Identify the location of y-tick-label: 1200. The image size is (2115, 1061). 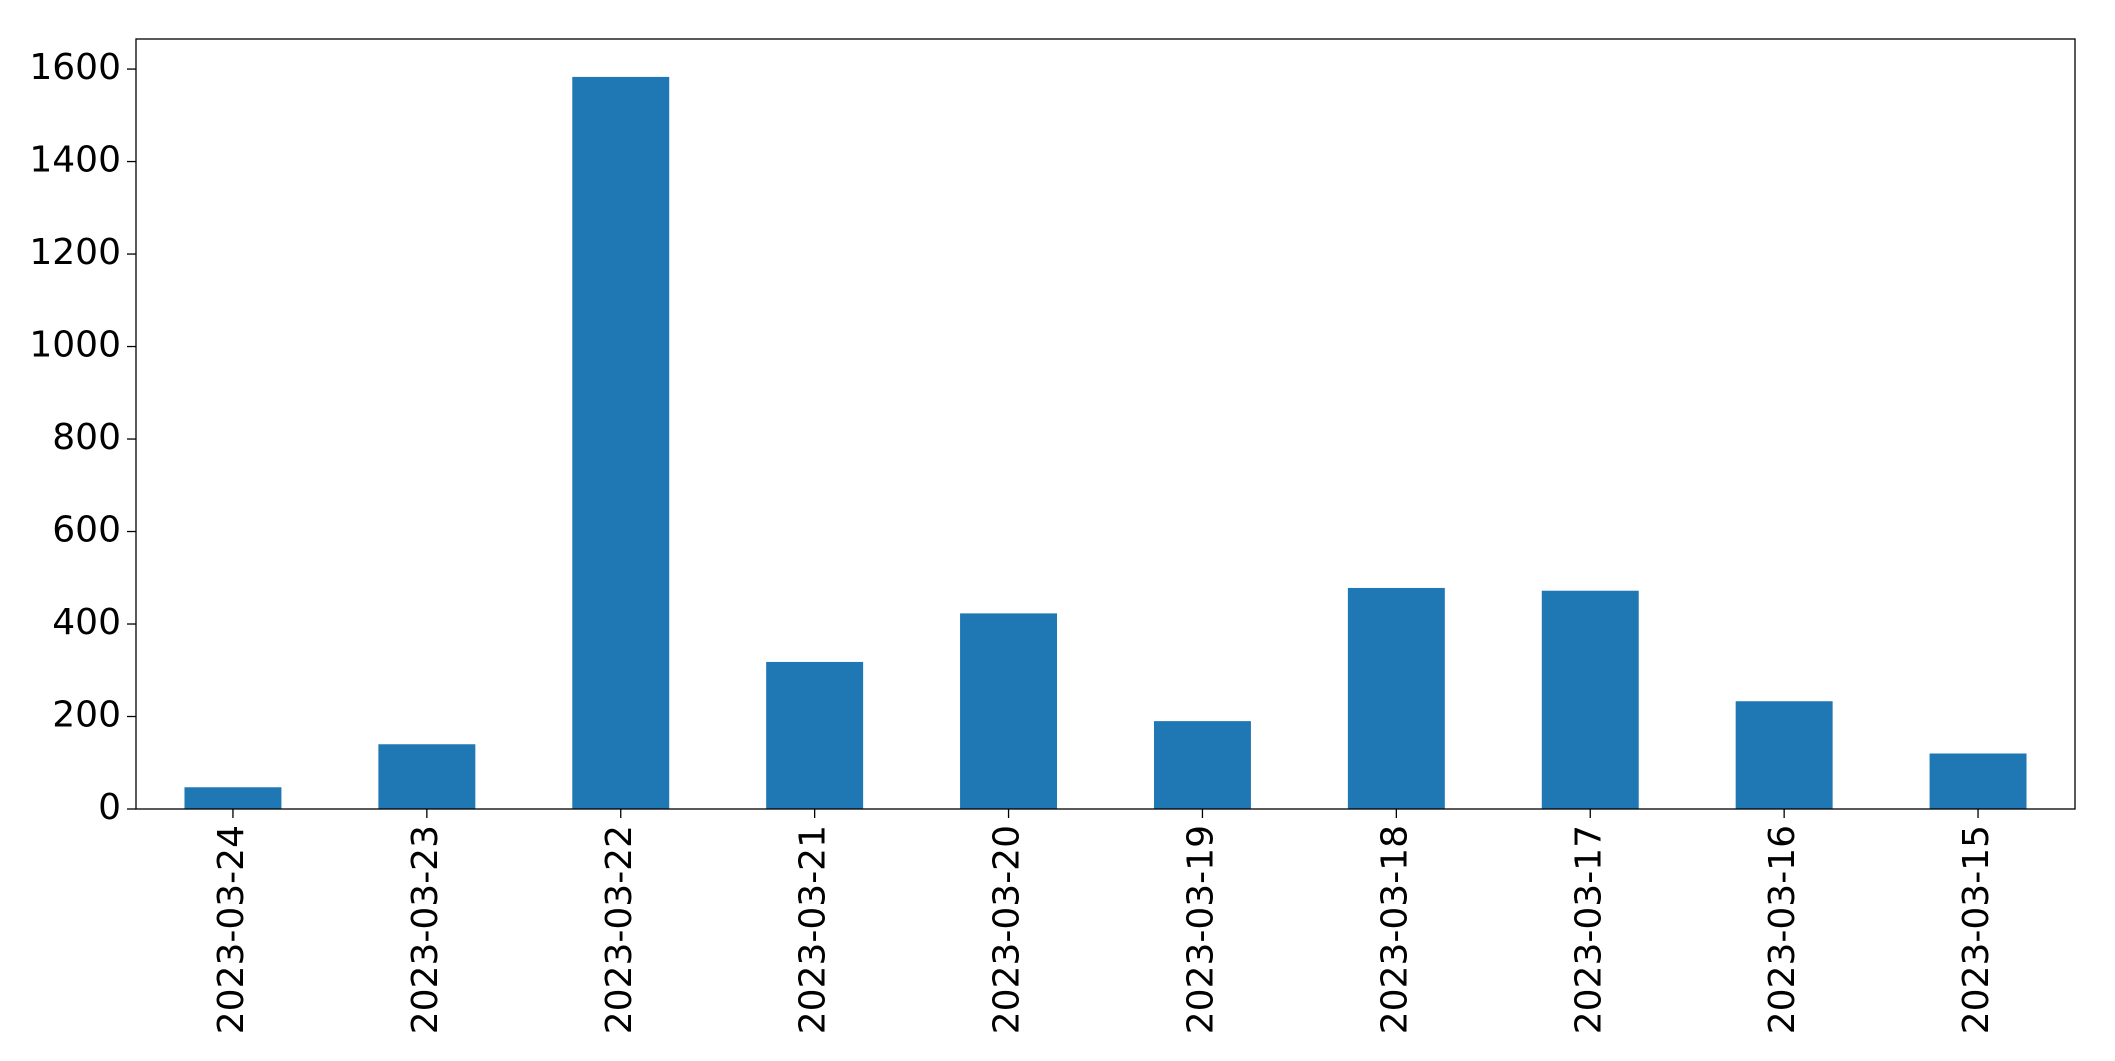
(75, 252).